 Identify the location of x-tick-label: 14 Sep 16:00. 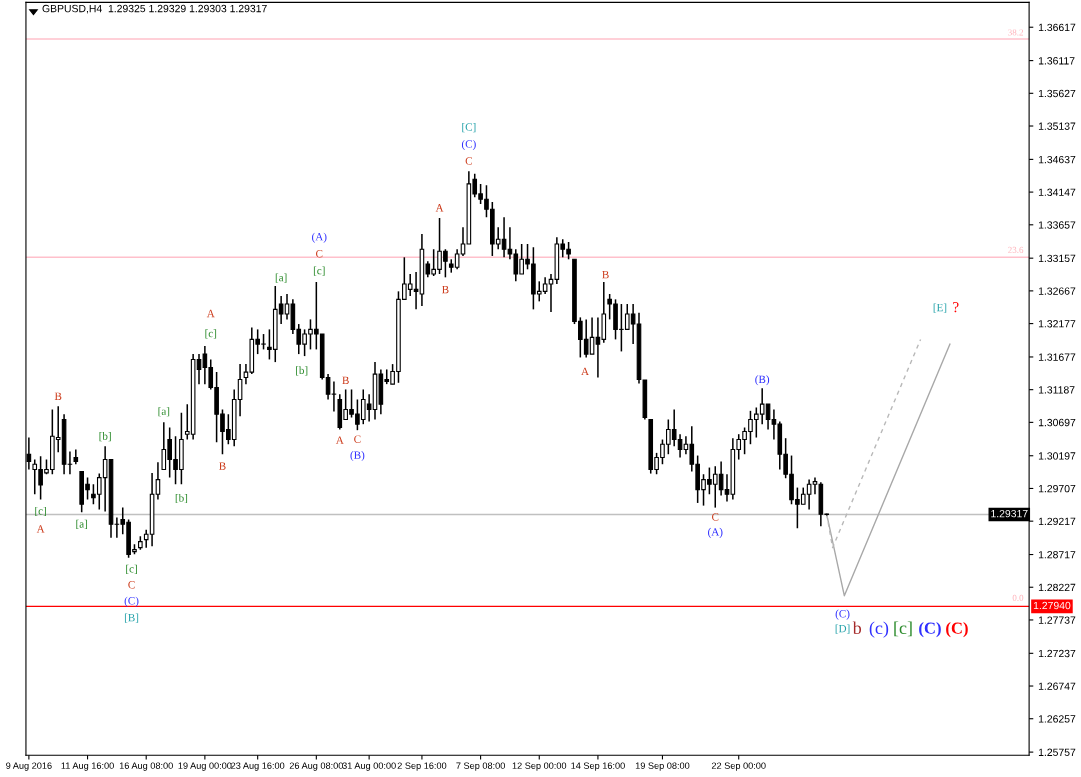
(598, 766).